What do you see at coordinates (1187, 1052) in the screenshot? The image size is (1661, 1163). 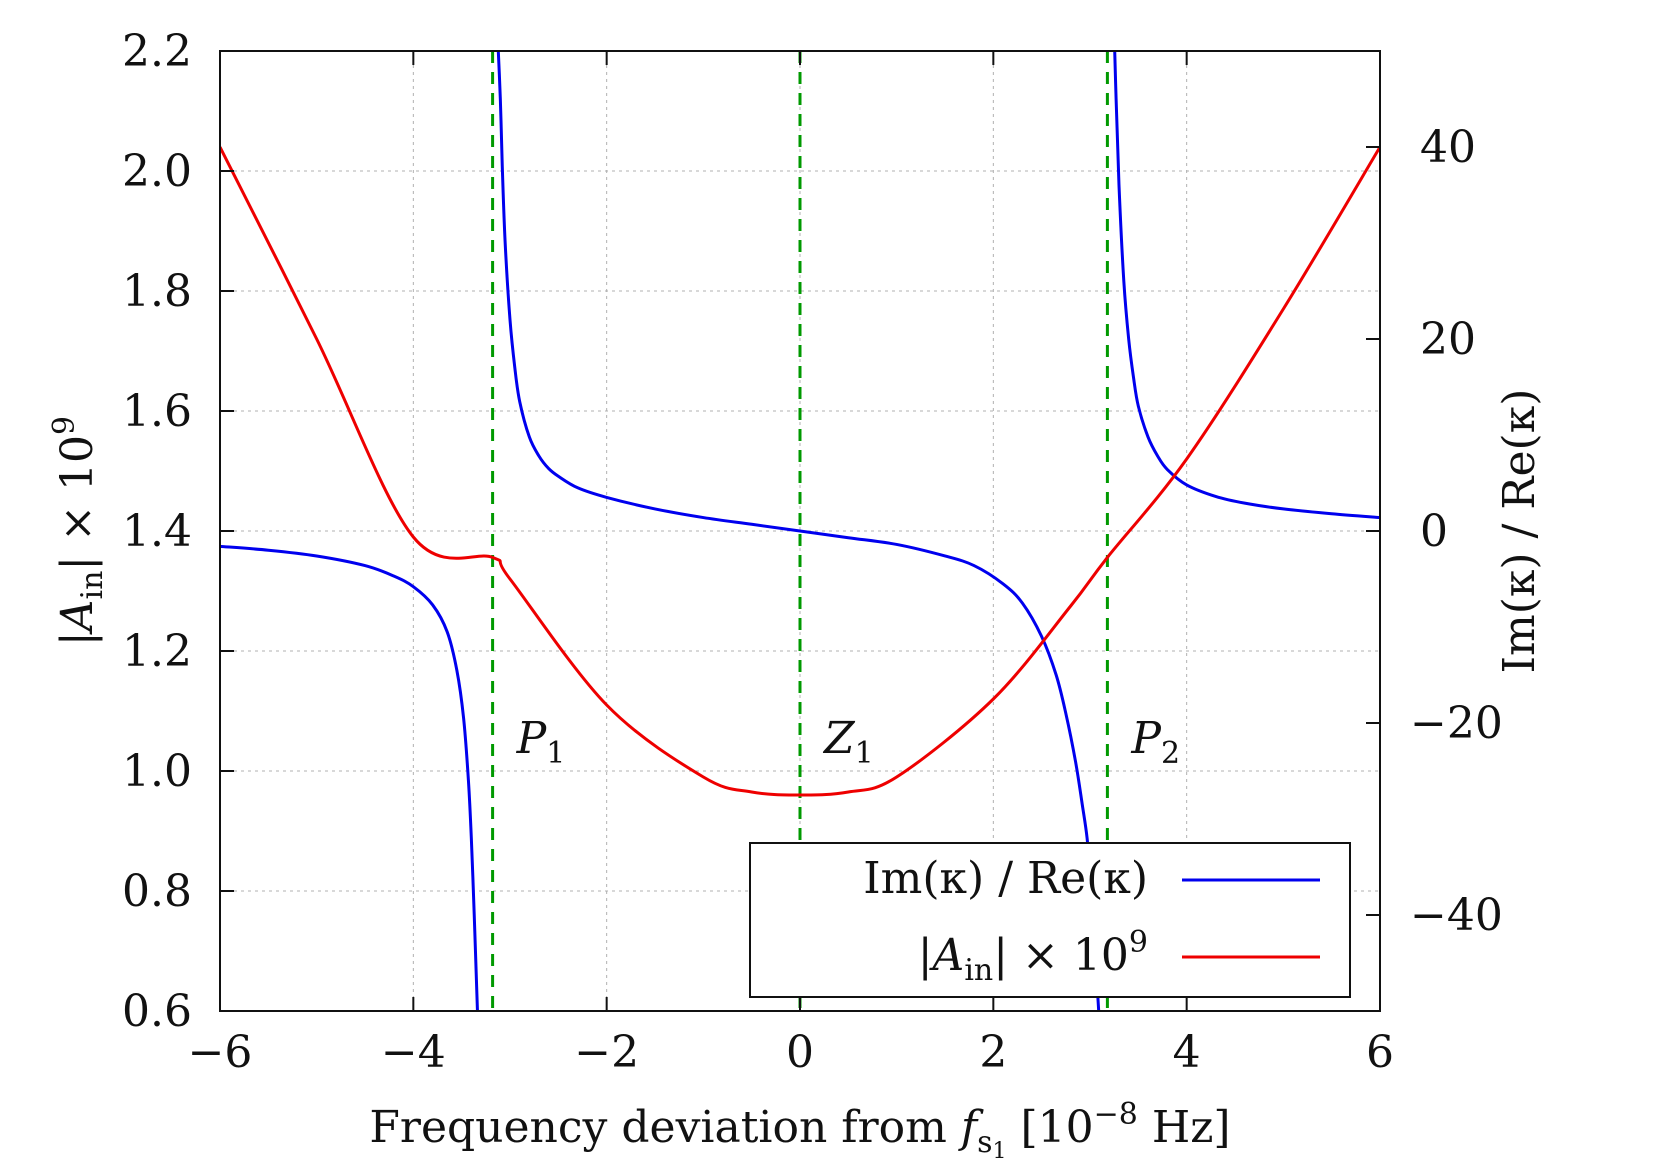 I see `x-tick-label: 4` at bounding box center [1187, 1052].